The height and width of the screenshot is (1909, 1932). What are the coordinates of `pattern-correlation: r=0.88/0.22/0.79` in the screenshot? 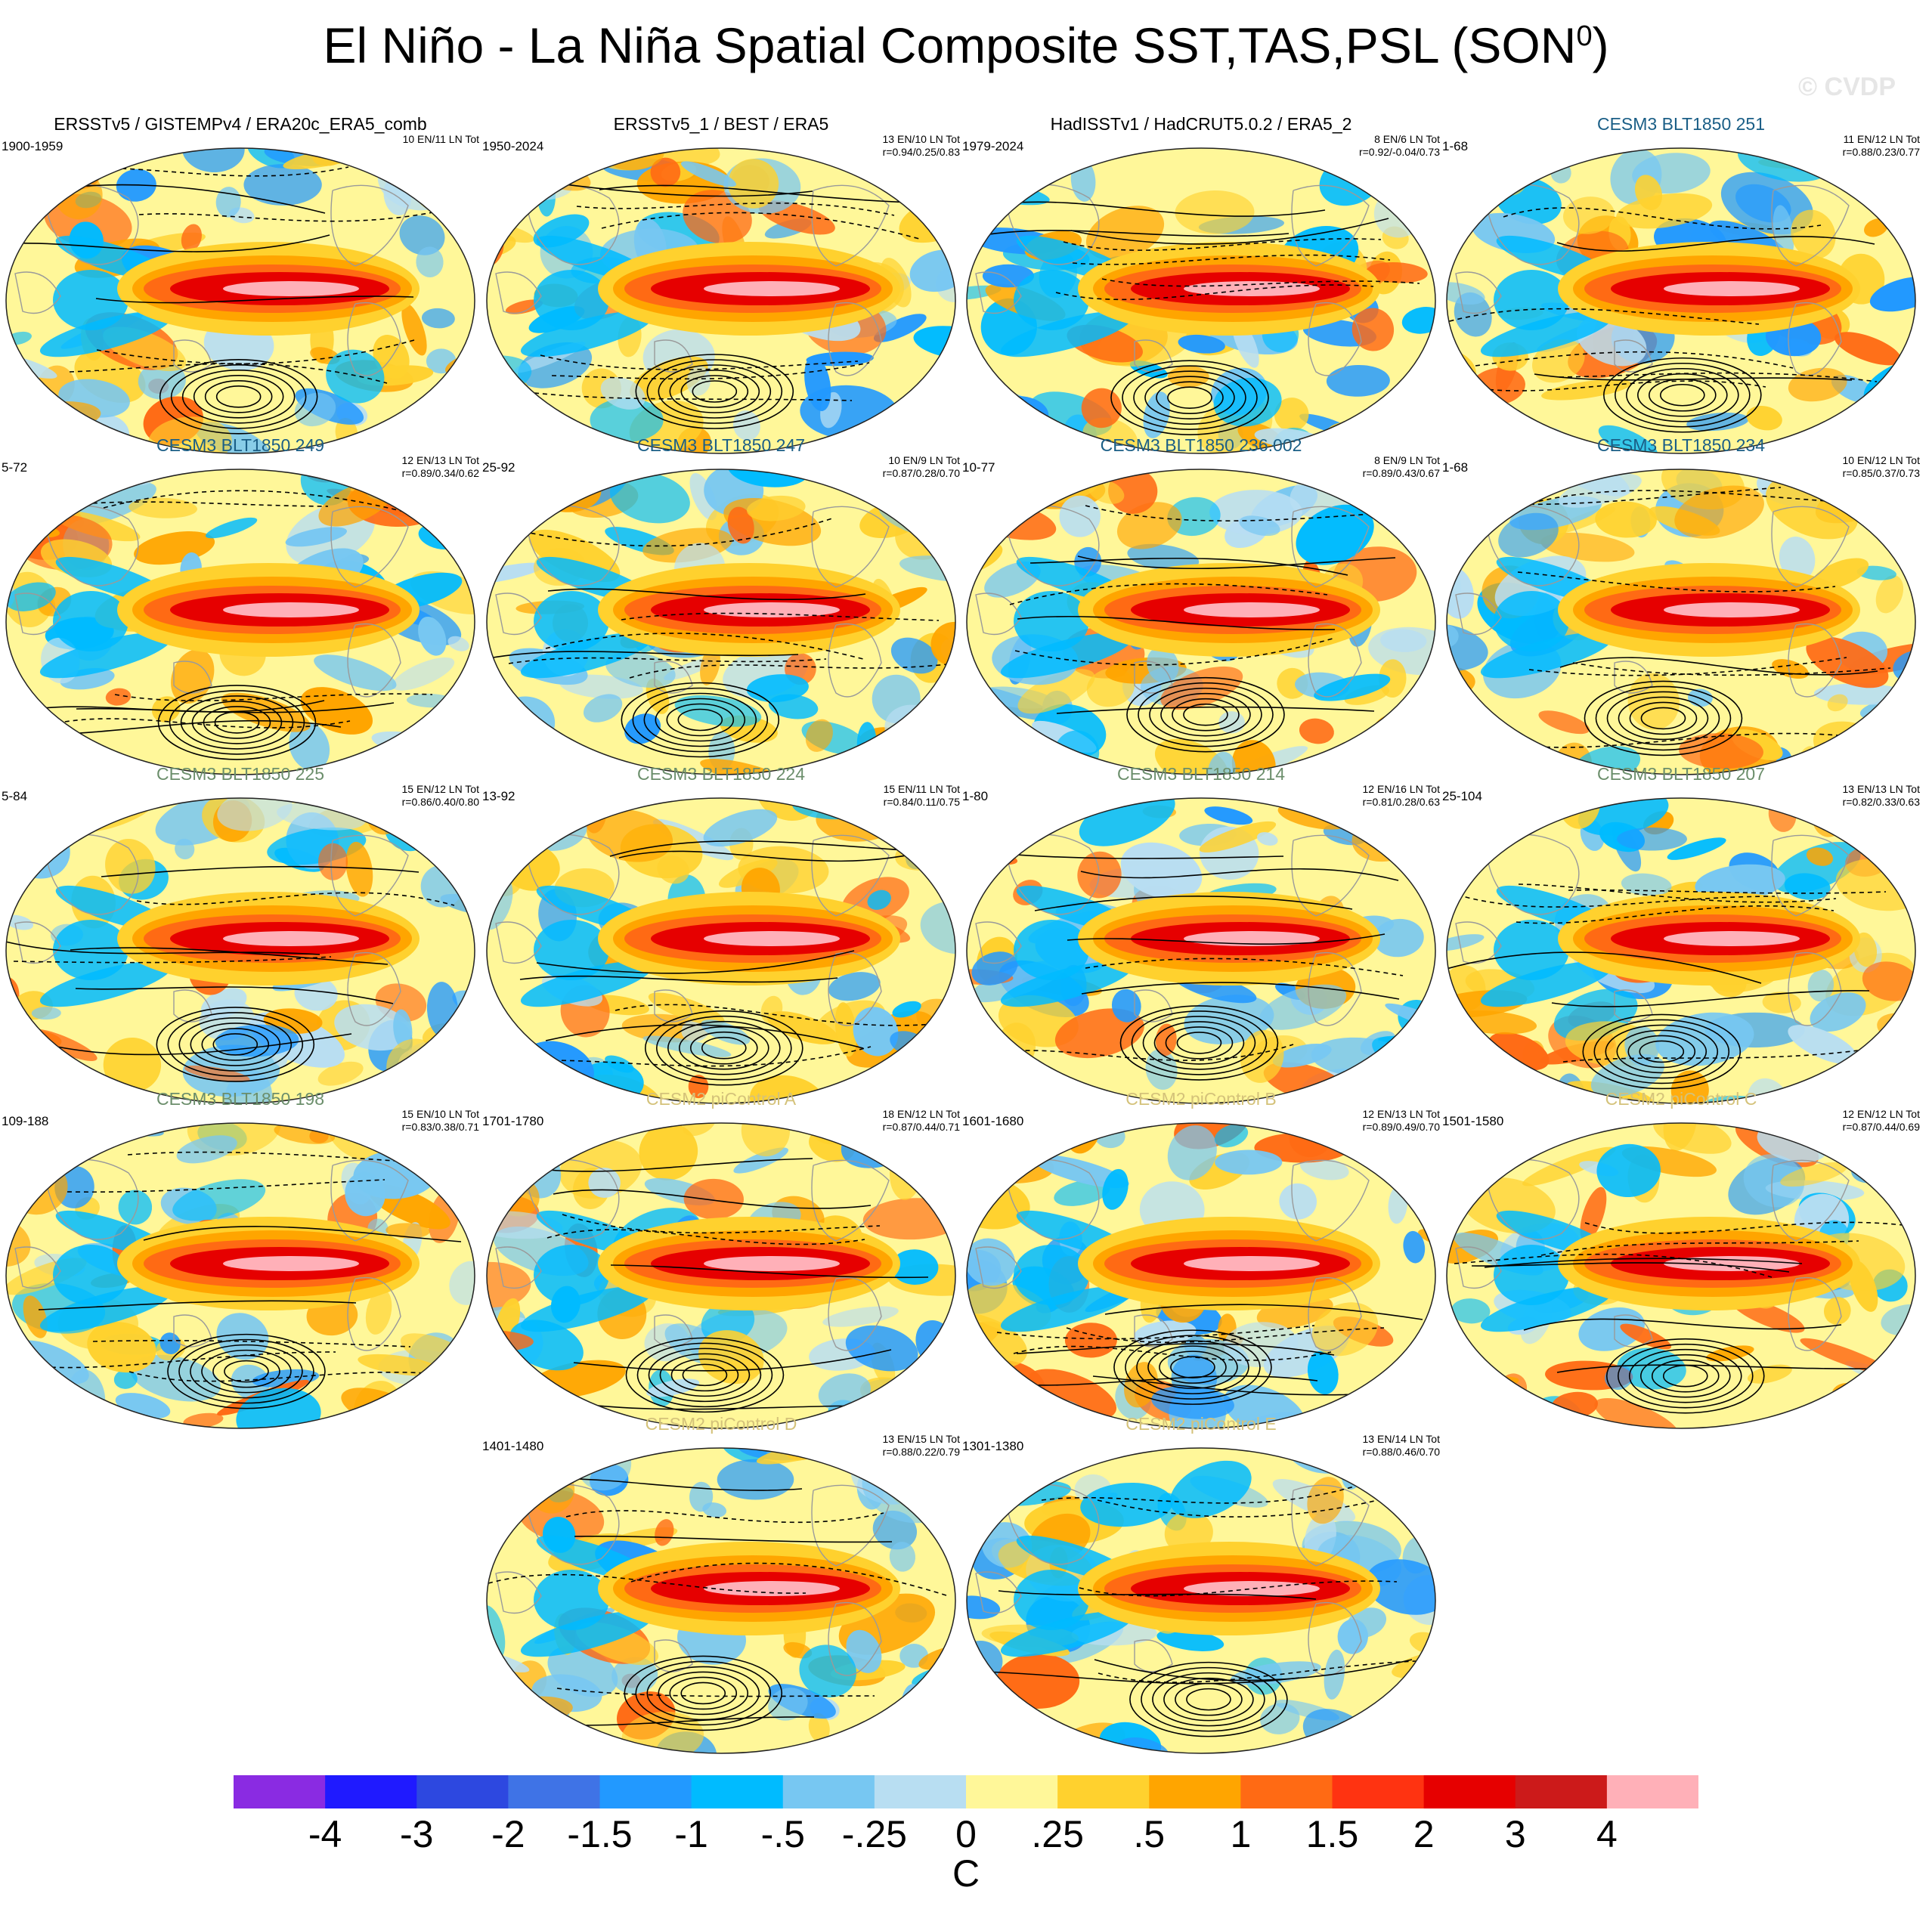 It's located at (921, 1452).